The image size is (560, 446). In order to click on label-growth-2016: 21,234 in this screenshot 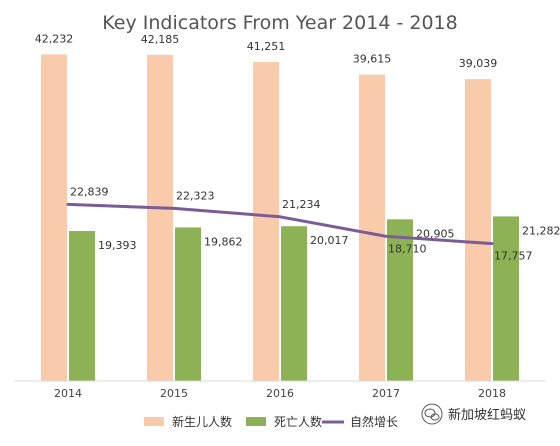, I will do `click(301, 204)`.